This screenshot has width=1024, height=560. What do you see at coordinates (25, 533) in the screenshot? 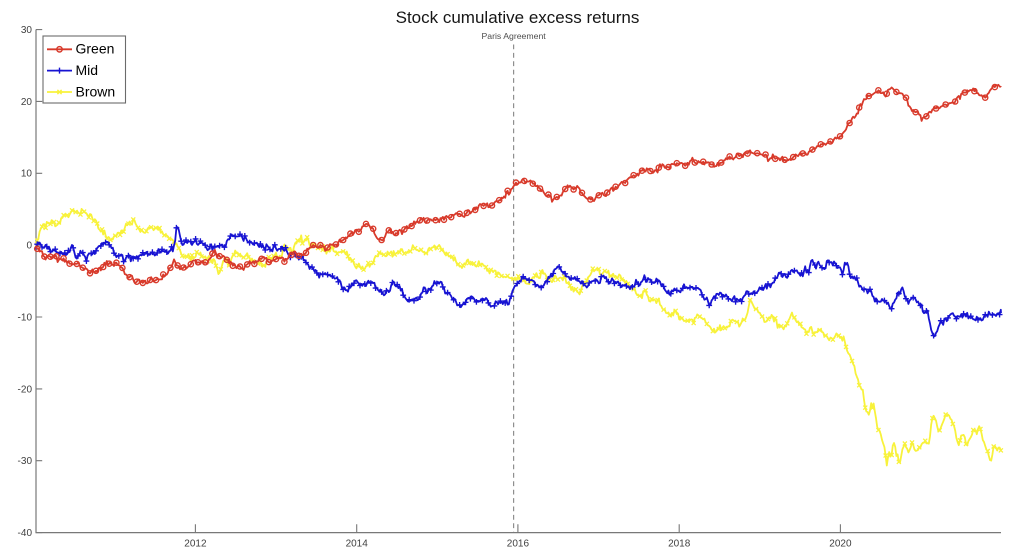
I see `svg-text: -40` at bounding box center [25, 533].